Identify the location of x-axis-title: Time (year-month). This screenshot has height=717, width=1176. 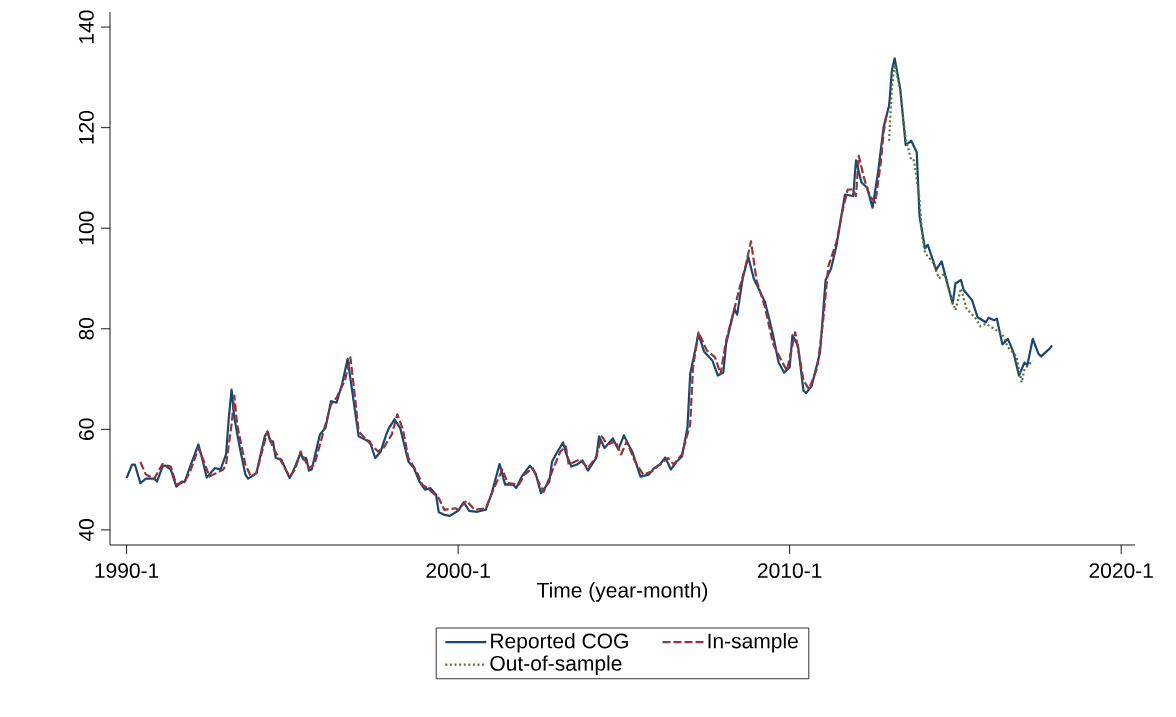
(622, 592).